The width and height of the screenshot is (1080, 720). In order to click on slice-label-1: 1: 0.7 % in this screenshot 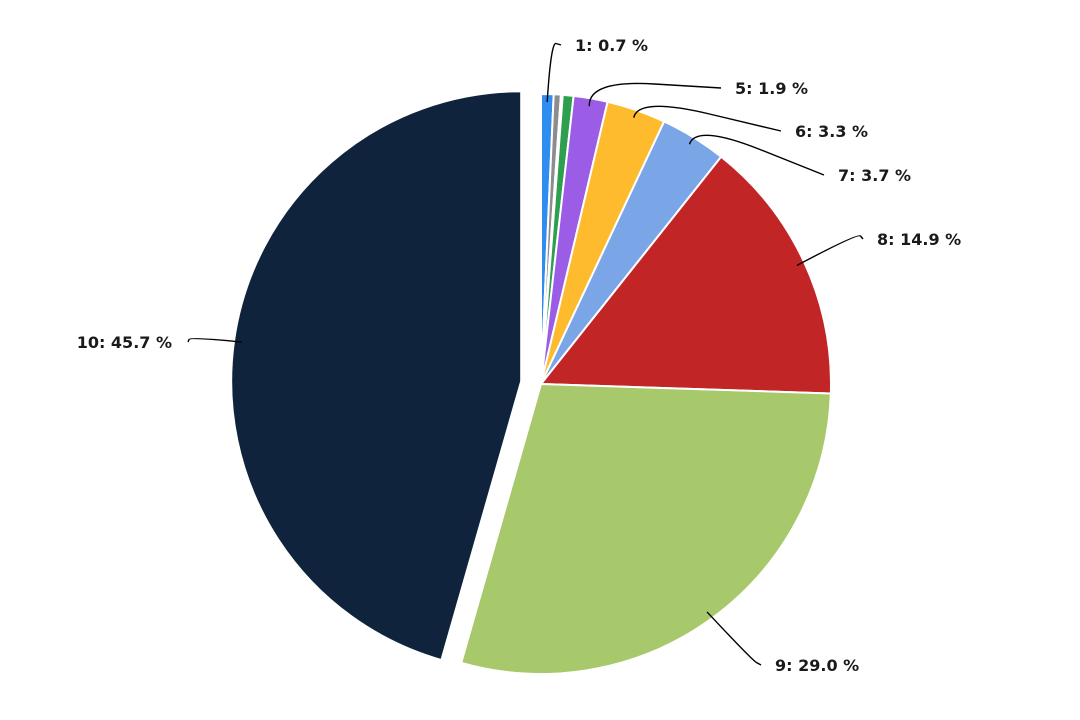, I will do `click(611, 45)`.